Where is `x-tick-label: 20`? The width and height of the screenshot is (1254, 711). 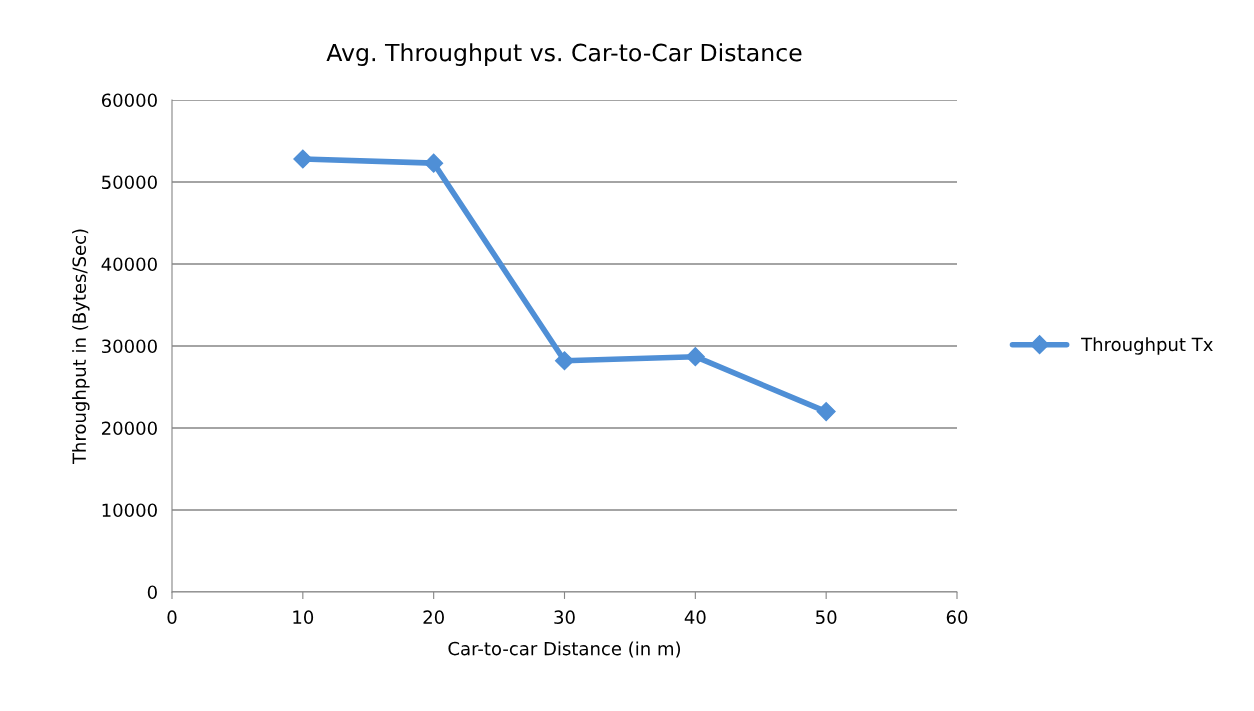
x-tick-label: 20 is located at coordinates (433, 617).